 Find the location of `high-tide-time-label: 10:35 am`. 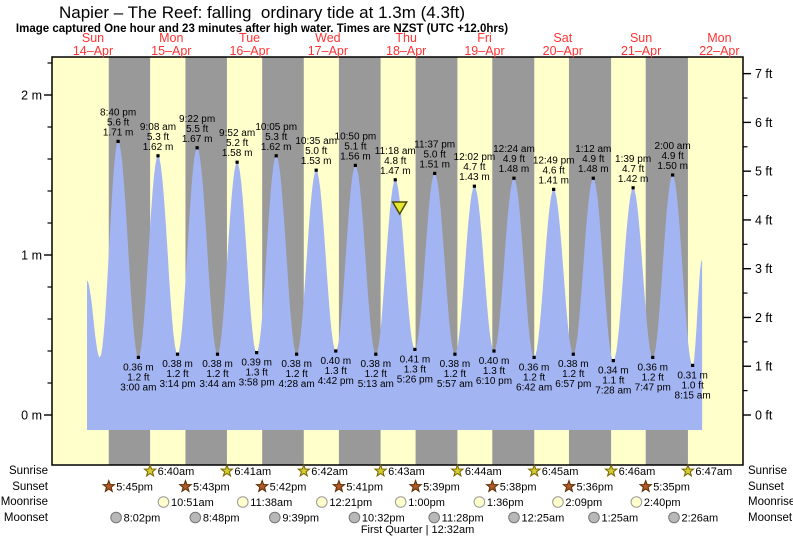

high-tide-time-label: 10:35 am is located at coordinates (316, 141).